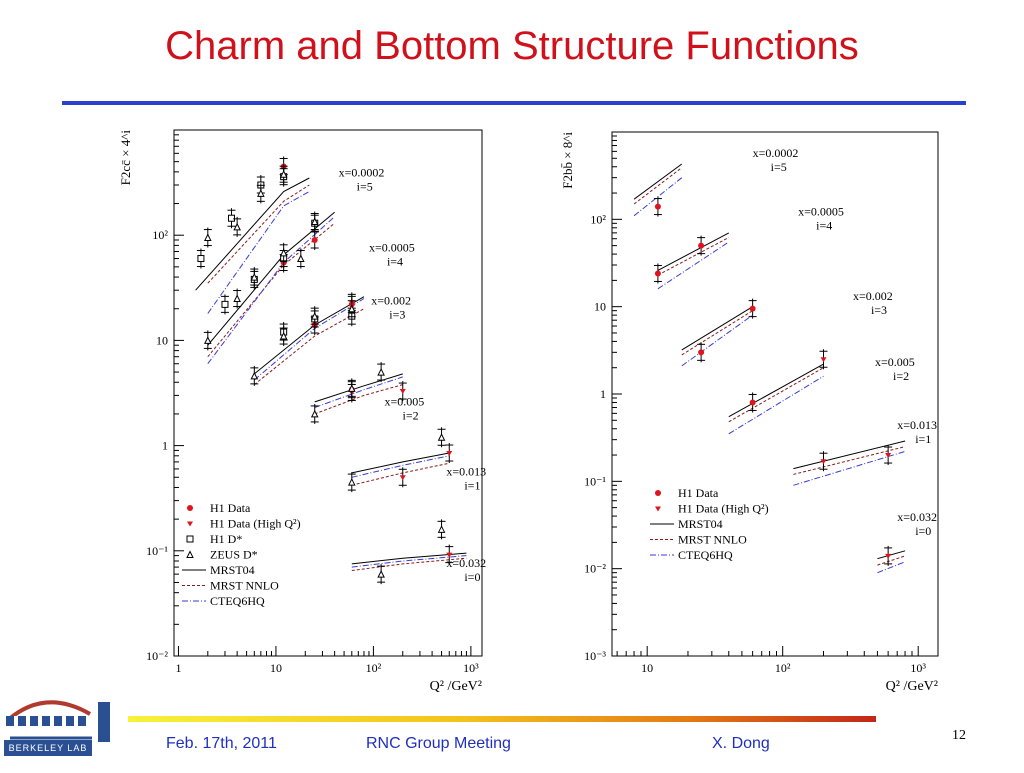 The width and height of the screenshot is (1024, 773). Describe the element at coordinates (362, 173) in the screenshot. I see `bin-x-label: x=0.0002` at that location.